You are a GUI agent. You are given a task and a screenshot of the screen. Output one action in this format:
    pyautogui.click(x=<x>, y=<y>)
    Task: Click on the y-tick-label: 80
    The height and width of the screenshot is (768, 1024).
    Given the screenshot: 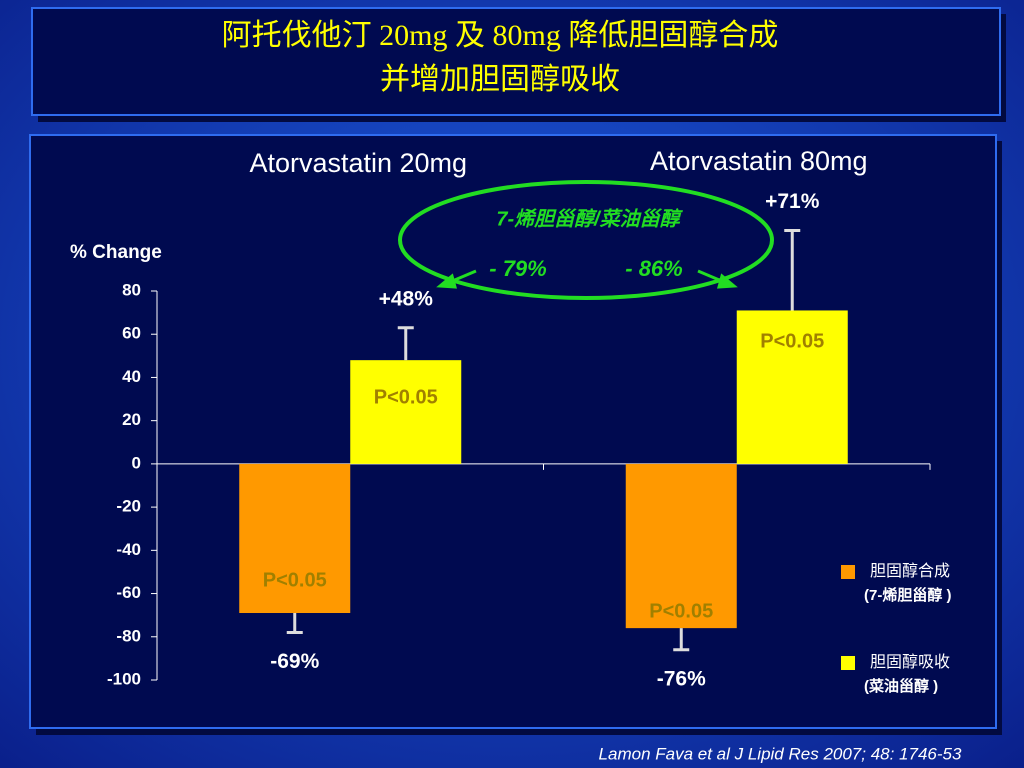 What is the action you would take?
    pyautogui.click(x=131, y=289)
    